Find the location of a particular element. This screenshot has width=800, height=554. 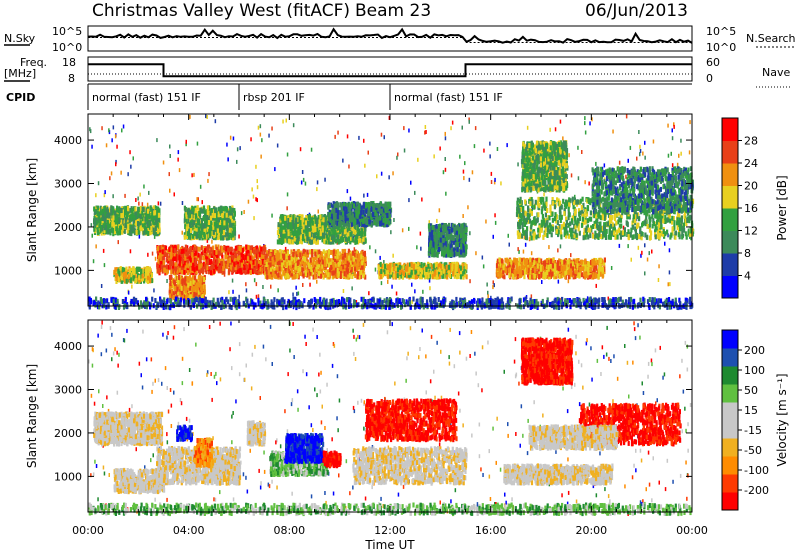

freq-tick-bottom: 8 is located at coordinates (71, 78).